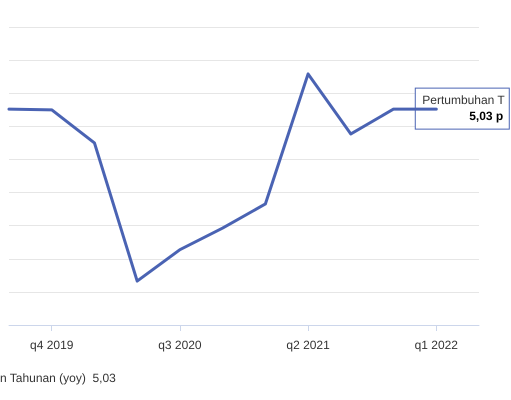 Image resolution: width=511 pixels, height=400 pixels. Describe the element at coordinates (308, 345) in the screenshot. I see `x-tick-label: q2 2021` at that location.